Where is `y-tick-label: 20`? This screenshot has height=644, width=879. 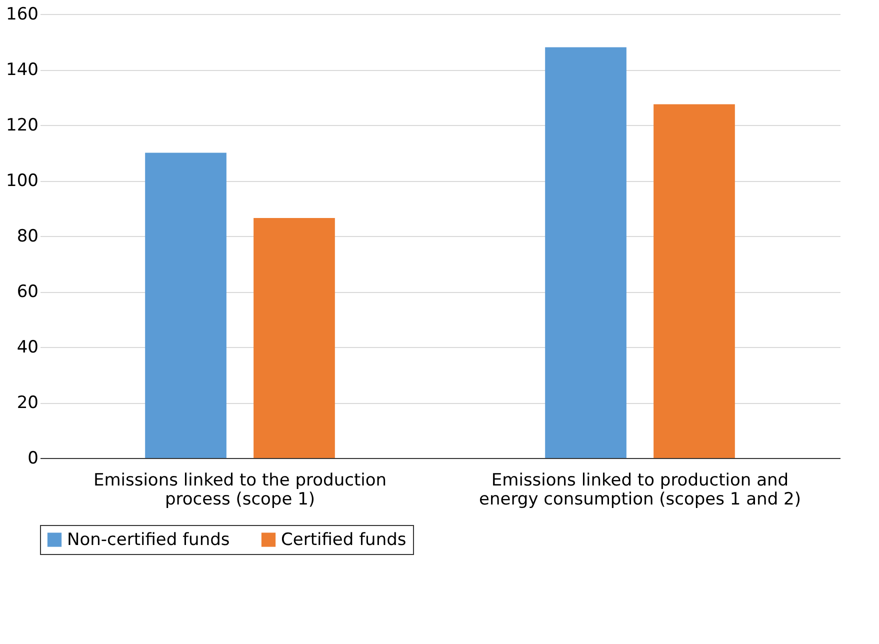
y-tick-label: 20 is located at coordinates (27, 403).